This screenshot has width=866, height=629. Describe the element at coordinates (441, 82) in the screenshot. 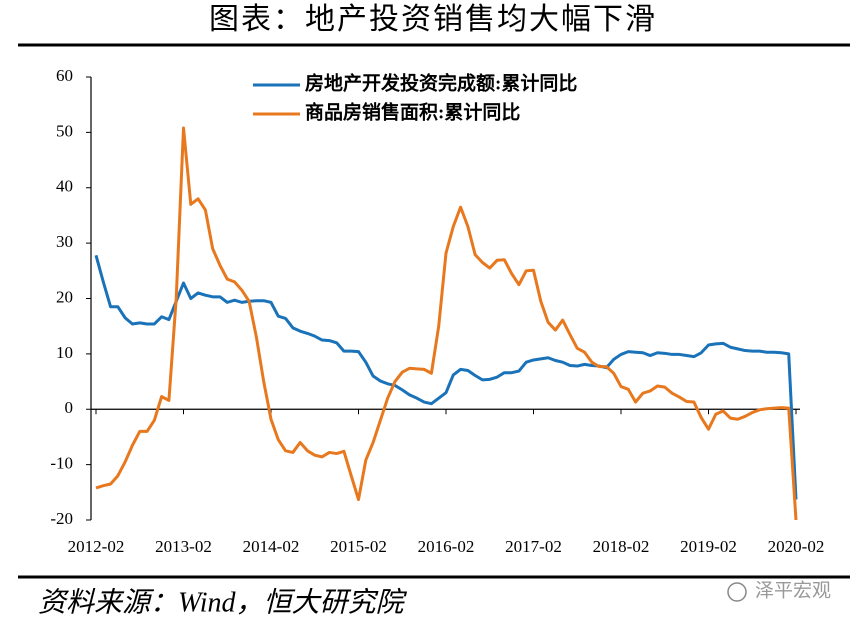

I see `legend-label: 房地产开发投资完成额:累计同比` at that location.